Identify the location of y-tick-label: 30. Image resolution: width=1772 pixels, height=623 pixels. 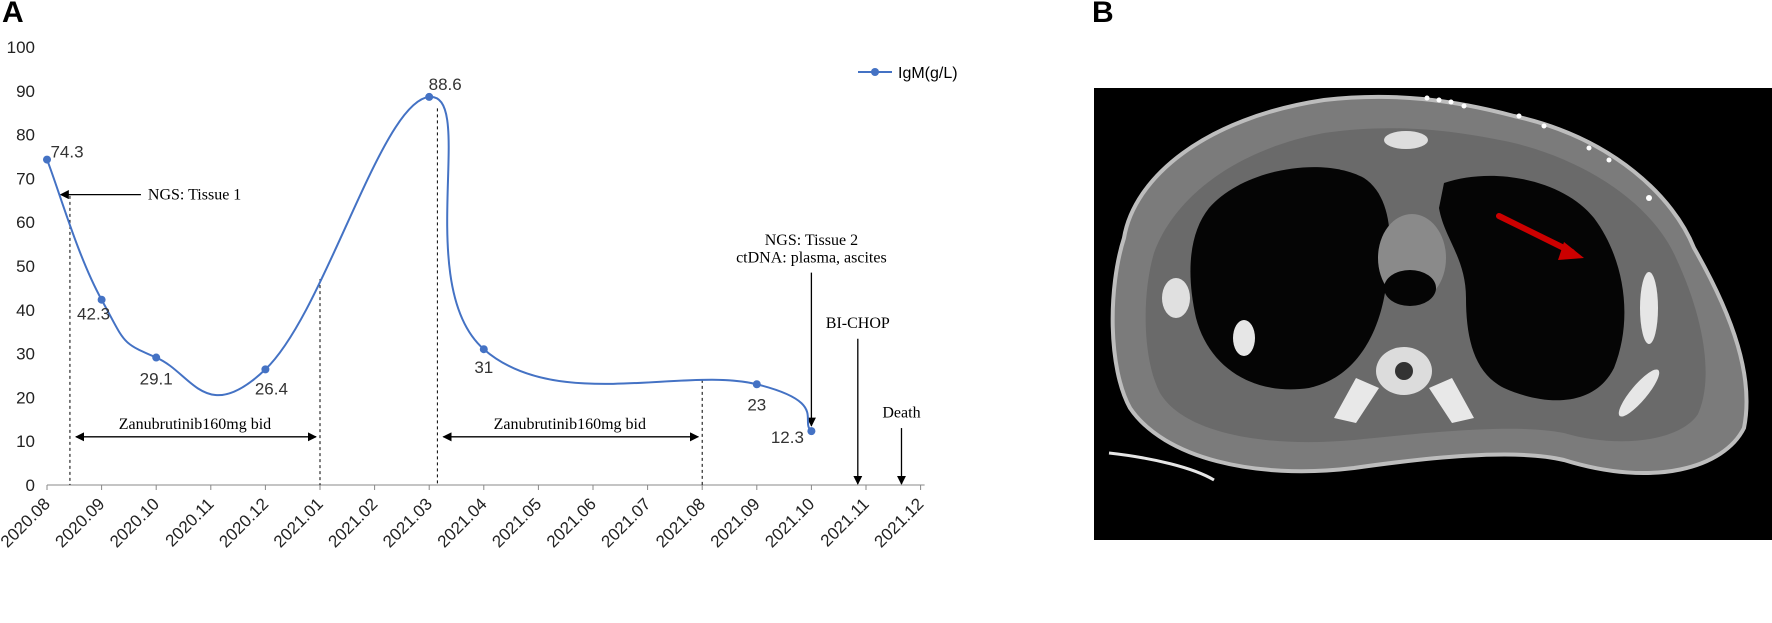
(25, 354).